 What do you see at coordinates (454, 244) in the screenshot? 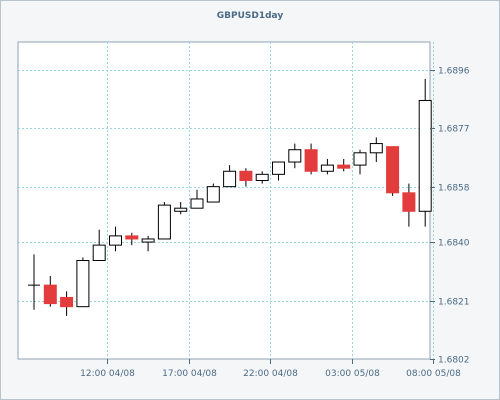
I see `y-tick-label: 1.6840` at bounding box center [454, 244].